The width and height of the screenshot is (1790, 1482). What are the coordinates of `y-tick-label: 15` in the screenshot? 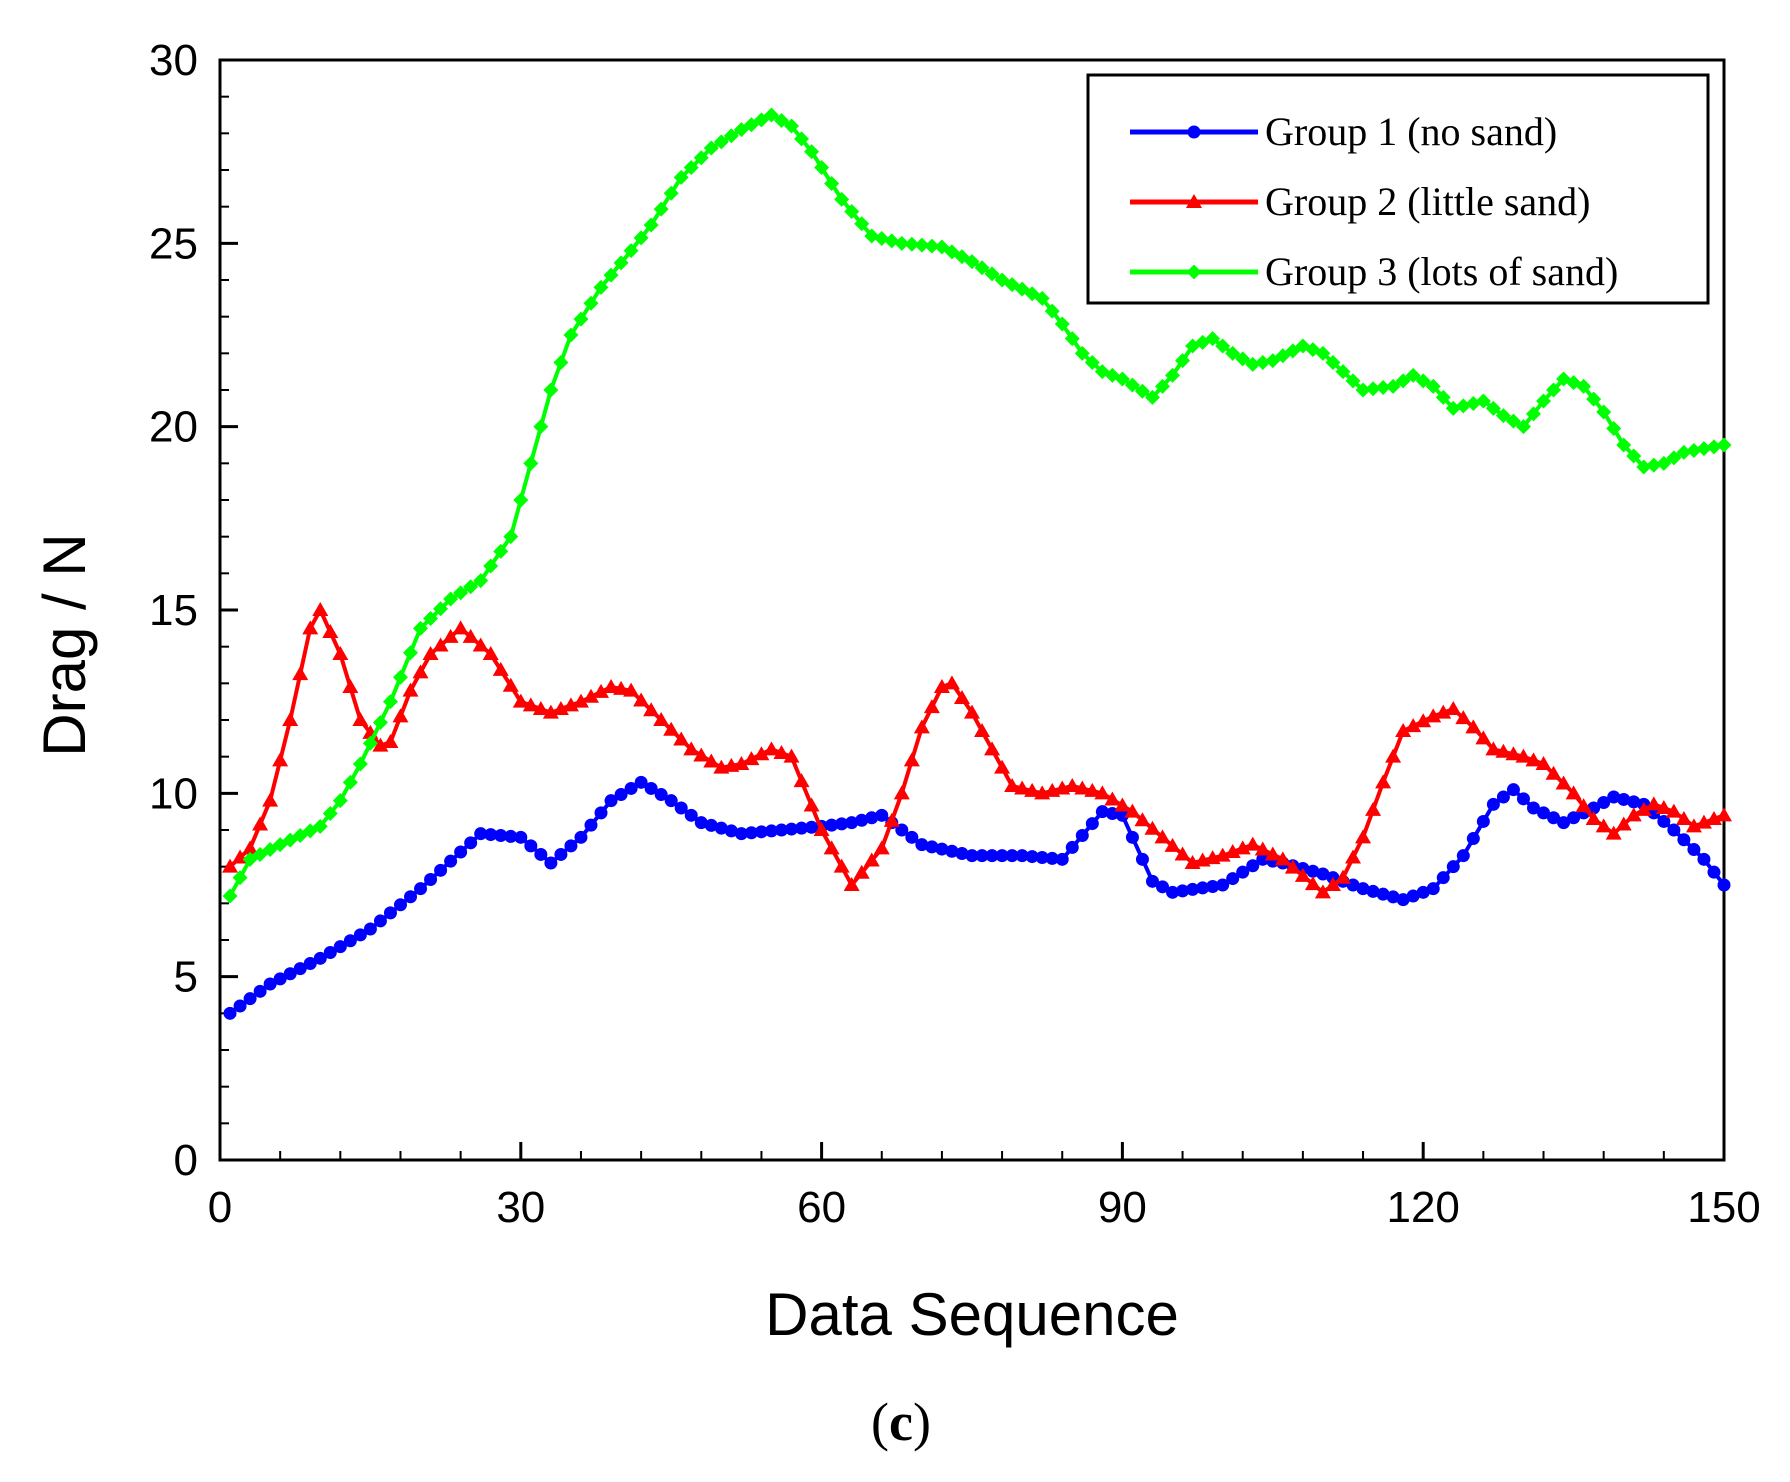 It's located at (173, 610).